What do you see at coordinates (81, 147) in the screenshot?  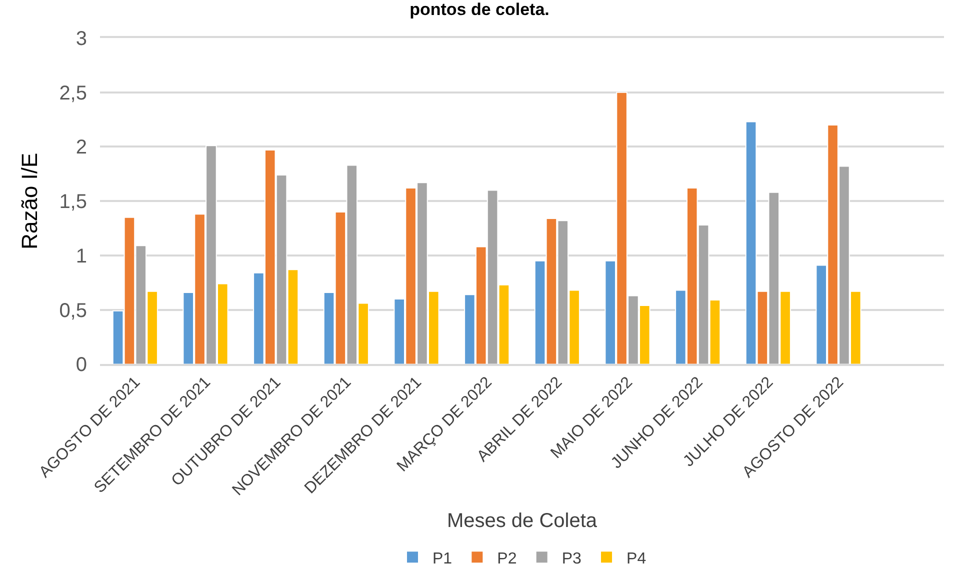 I see `y-tick-label: 2` at bounding box center [81, 147].